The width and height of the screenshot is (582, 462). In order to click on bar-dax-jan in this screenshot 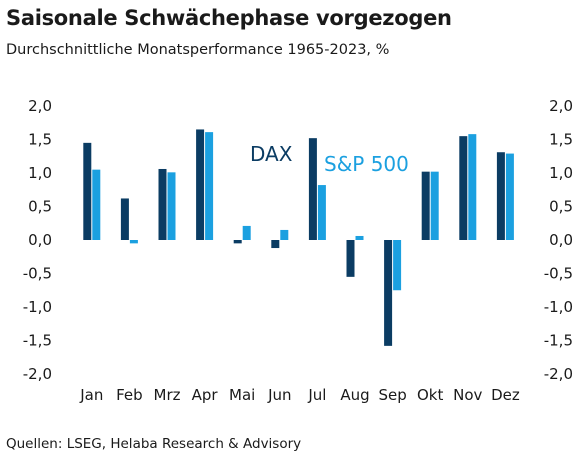, I will do `click(87, 191)`.